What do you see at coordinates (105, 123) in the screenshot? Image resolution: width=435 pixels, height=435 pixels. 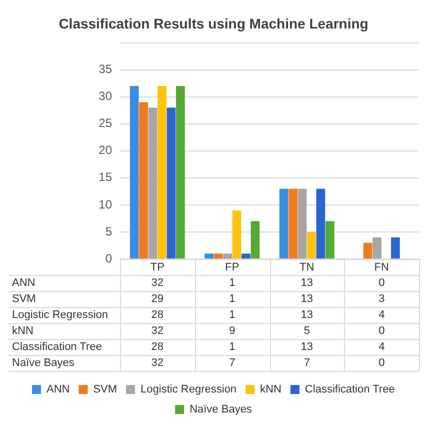 I see `y-tick-label: 25` at bounding box center [105, 123].